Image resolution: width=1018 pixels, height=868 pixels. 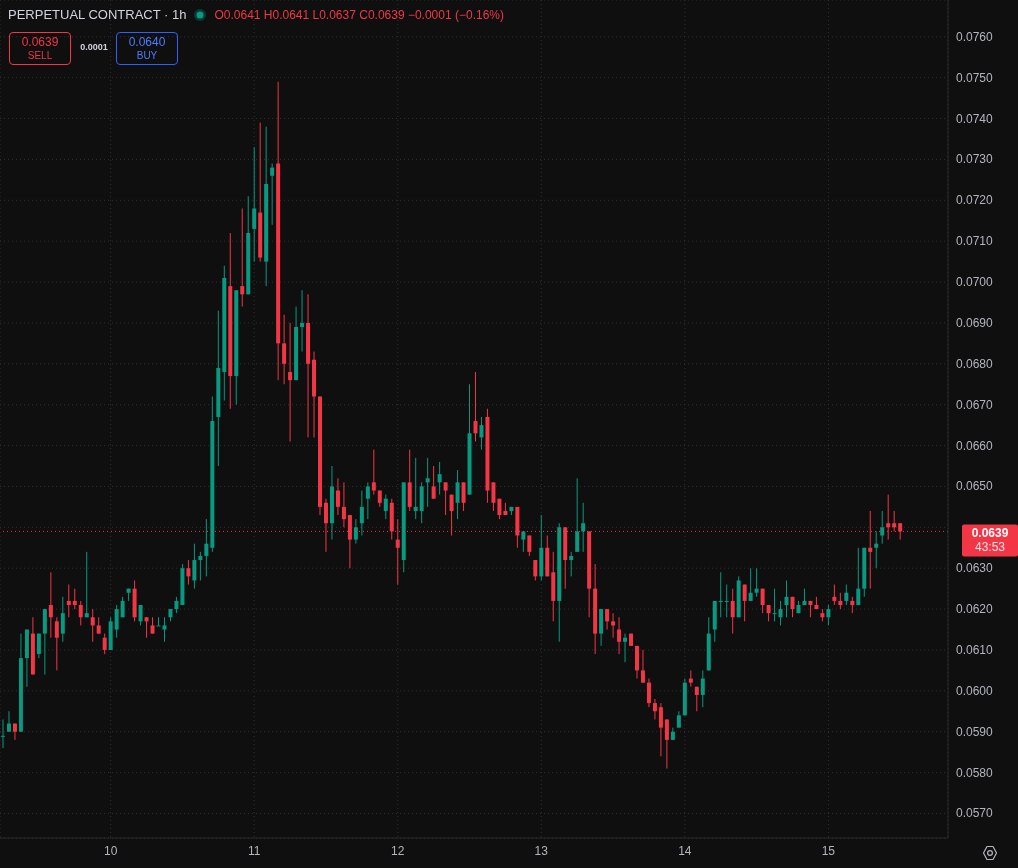 I want to click on y-tick-label: 0.0620, so click(x=975, y=609).